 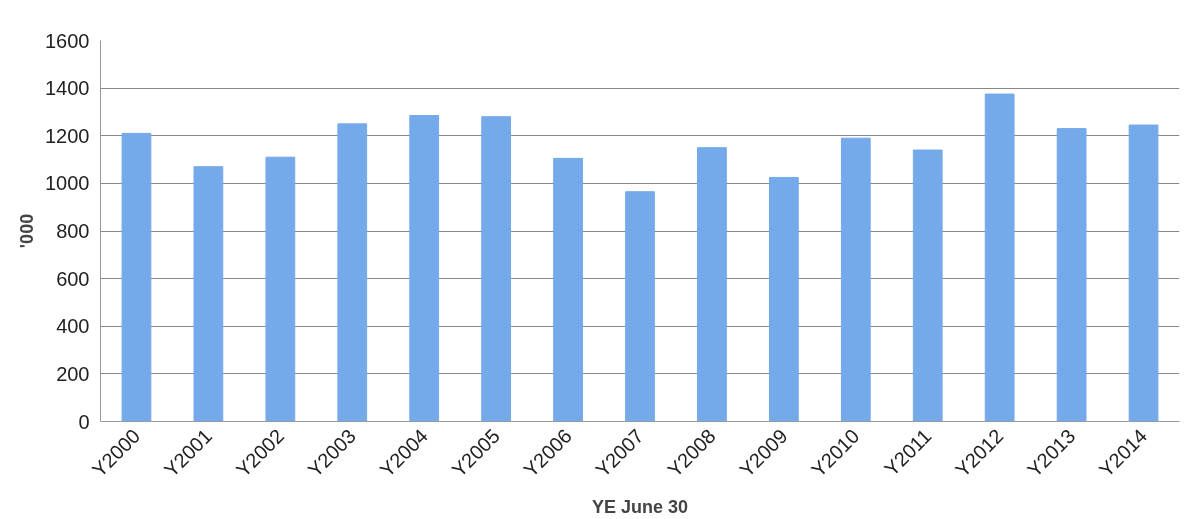 I want to click on y-tick-label: 200, so click(x=73, y=373).